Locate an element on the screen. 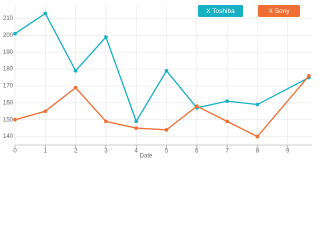 This screenshot has height=240, width=320. y-tick-label: 150 is located at coordinates (8, 120).